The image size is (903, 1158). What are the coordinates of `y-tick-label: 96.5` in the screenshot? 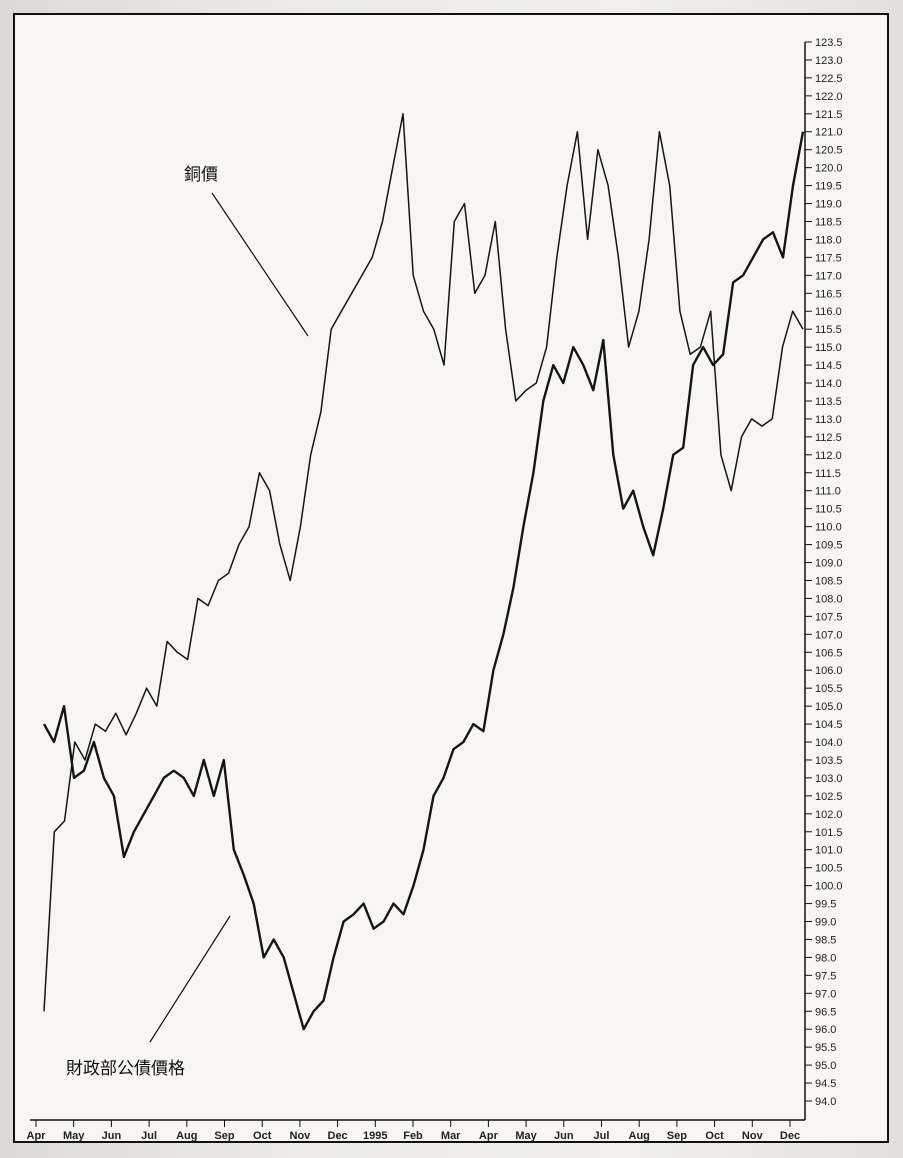 It's located at (825, 1012).